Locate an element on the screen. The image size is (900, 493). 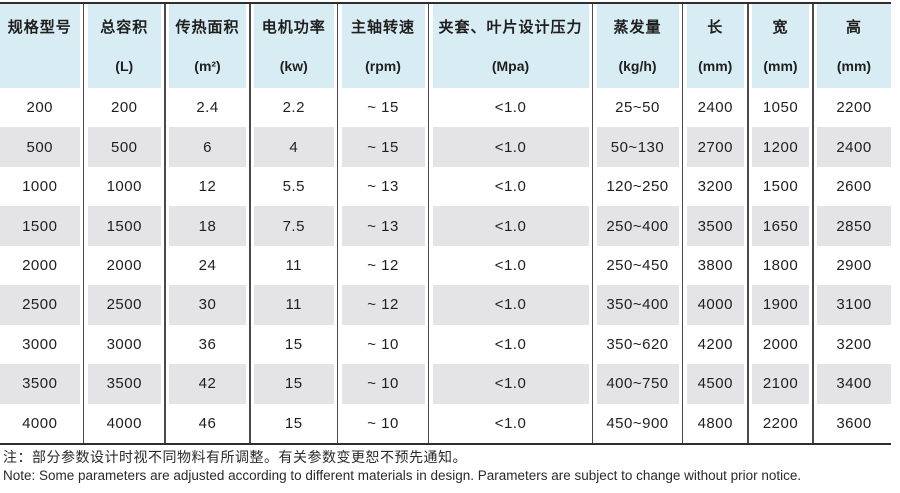
cell-value: 2500 is located at coordinates (124, 305).